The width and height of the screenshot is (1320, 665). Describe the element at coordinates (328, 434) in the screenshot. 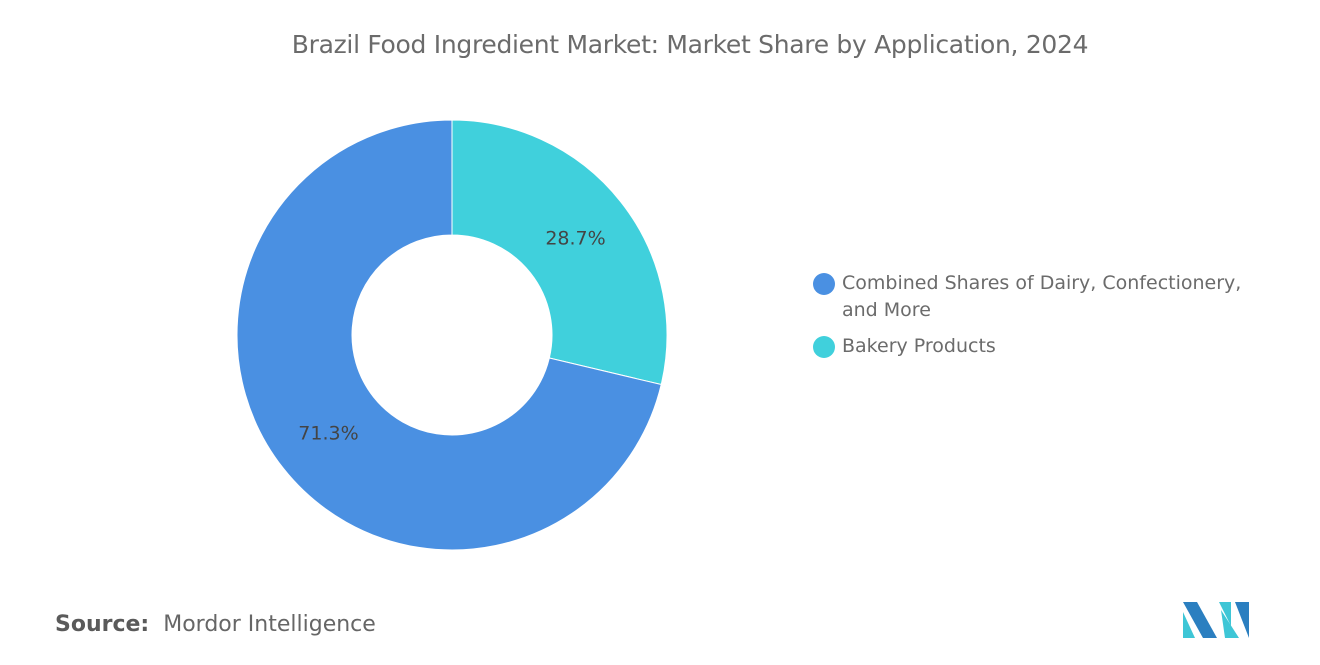

I see `data-label-1: 71.3%` at that location.